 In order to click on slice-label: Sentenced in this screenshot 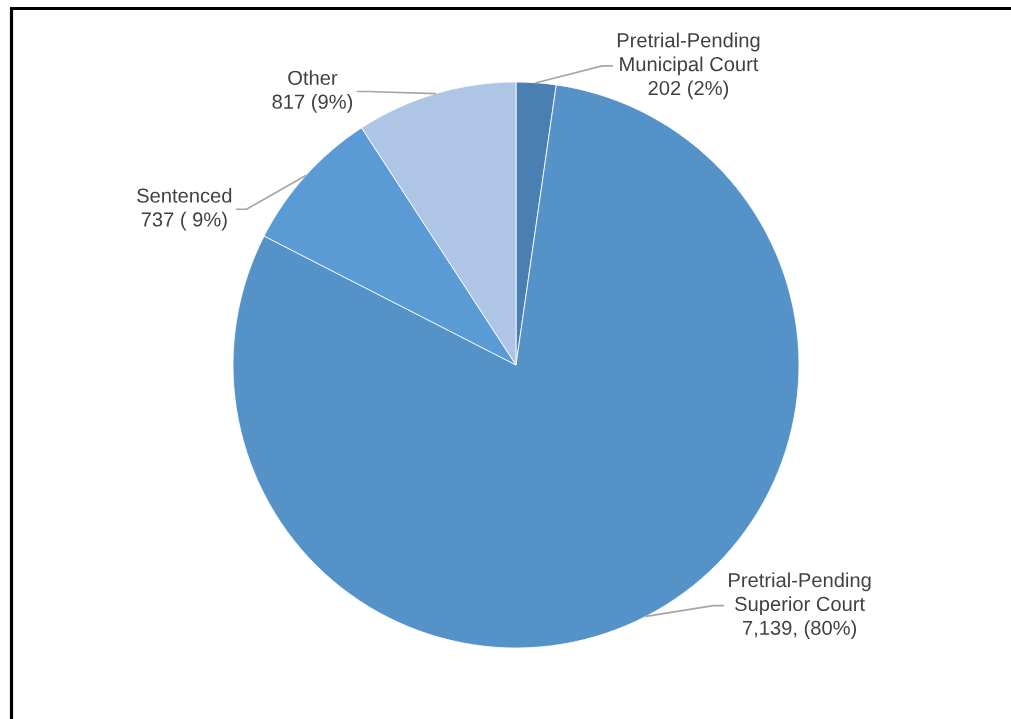, I will do `click(184, 195)`.